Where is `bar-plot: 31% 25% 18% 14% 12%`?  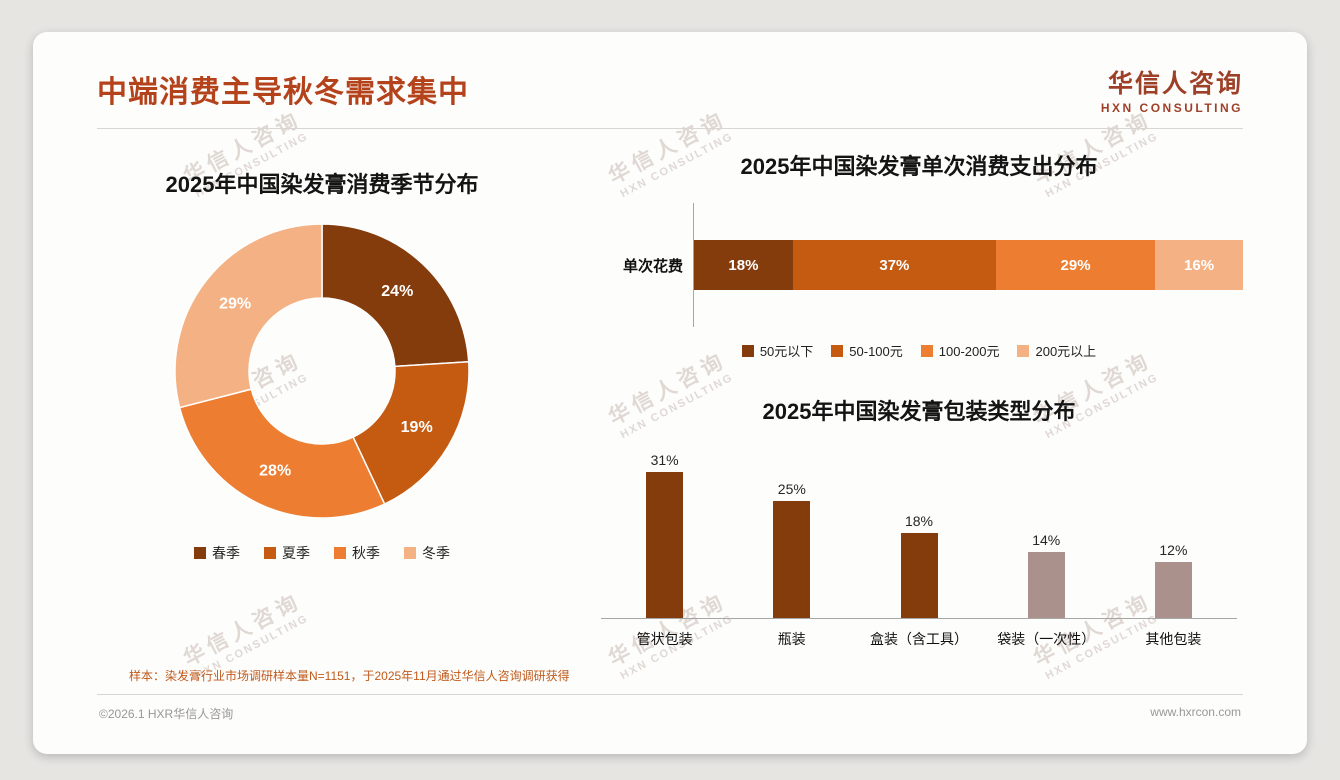 bar-plot: 31% 25% 18% 14% 12% is located at coordinates (919, 530).